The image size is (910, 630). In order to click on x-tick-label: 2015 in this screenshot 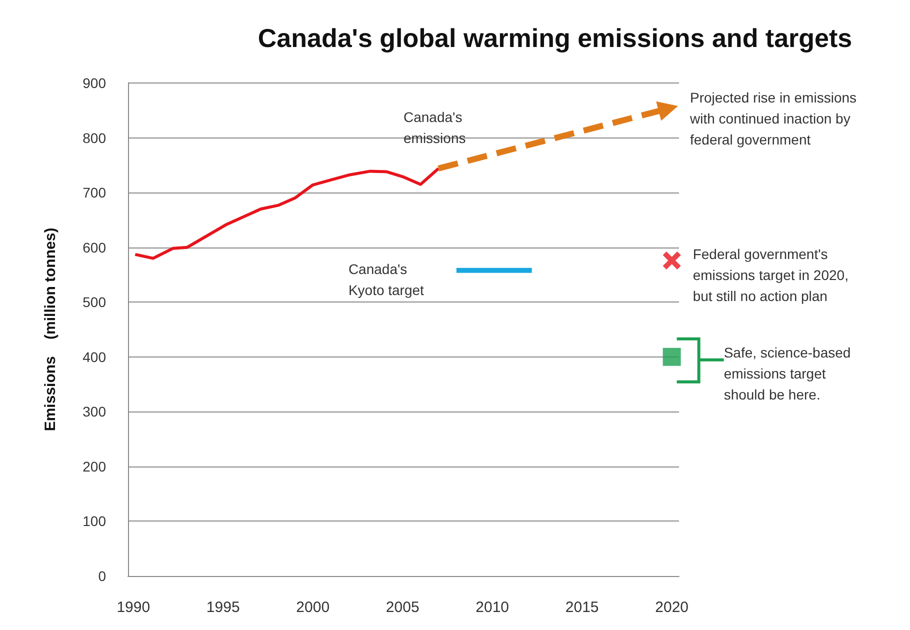, I will do `click(582, 607)`.